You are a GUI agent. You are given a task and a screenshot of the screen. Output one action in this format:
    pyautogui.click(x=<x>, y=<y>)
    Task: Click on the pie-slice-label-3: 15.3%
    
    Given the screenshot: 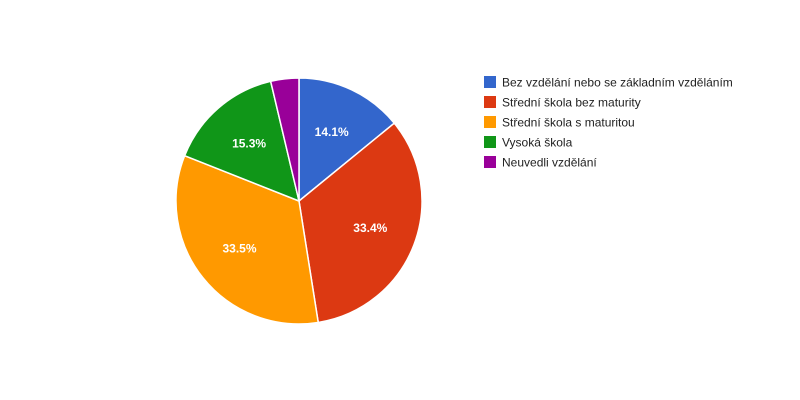 What is the action you would take?
    pyautogui.click(x=249, y=143)
    